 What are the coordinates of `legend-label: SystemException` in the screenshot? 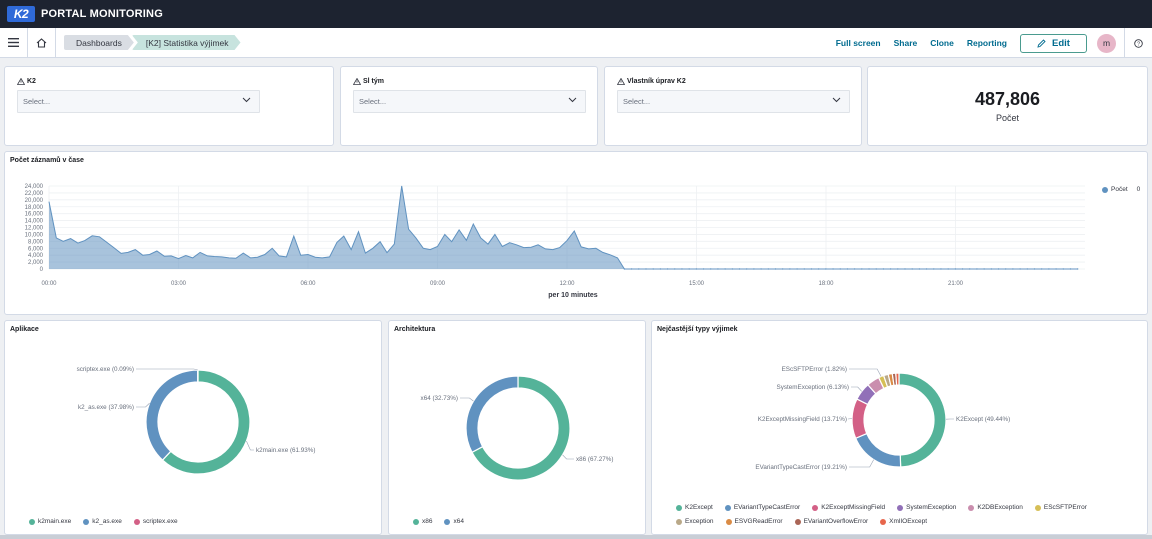 It's located at (931, 507).